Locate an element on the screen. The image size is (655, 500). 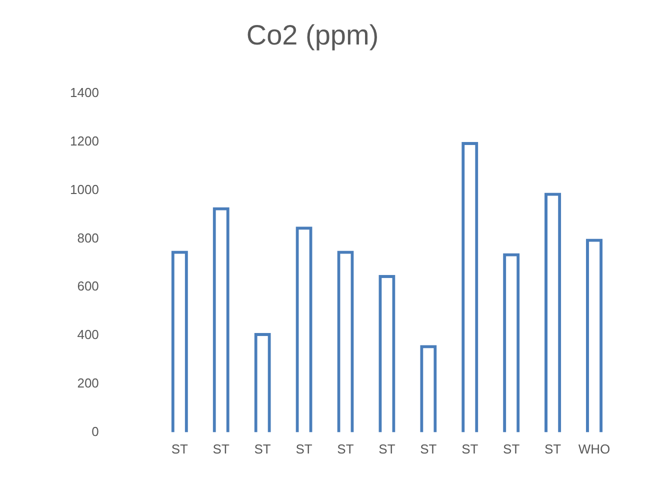
y-tick-label: 800 is located at coordinates (88, 238).